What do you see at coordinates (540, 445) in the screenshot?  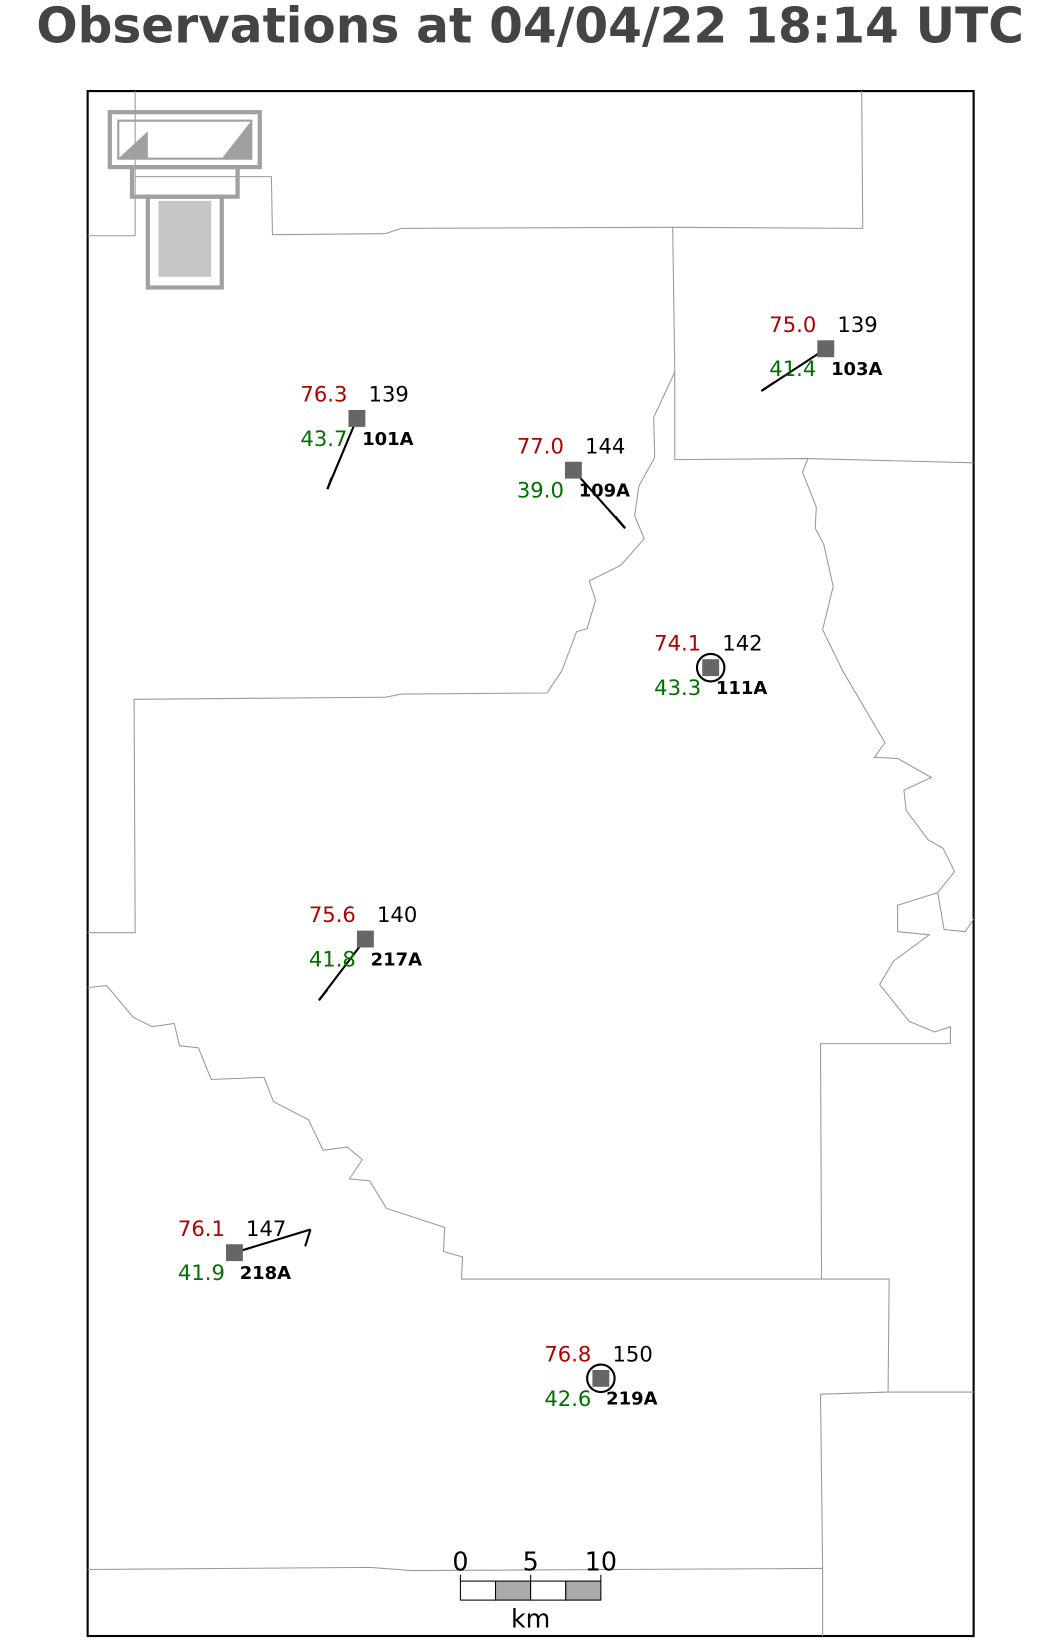 I see `temperature: 77.0` at bounding box center [540, 445].